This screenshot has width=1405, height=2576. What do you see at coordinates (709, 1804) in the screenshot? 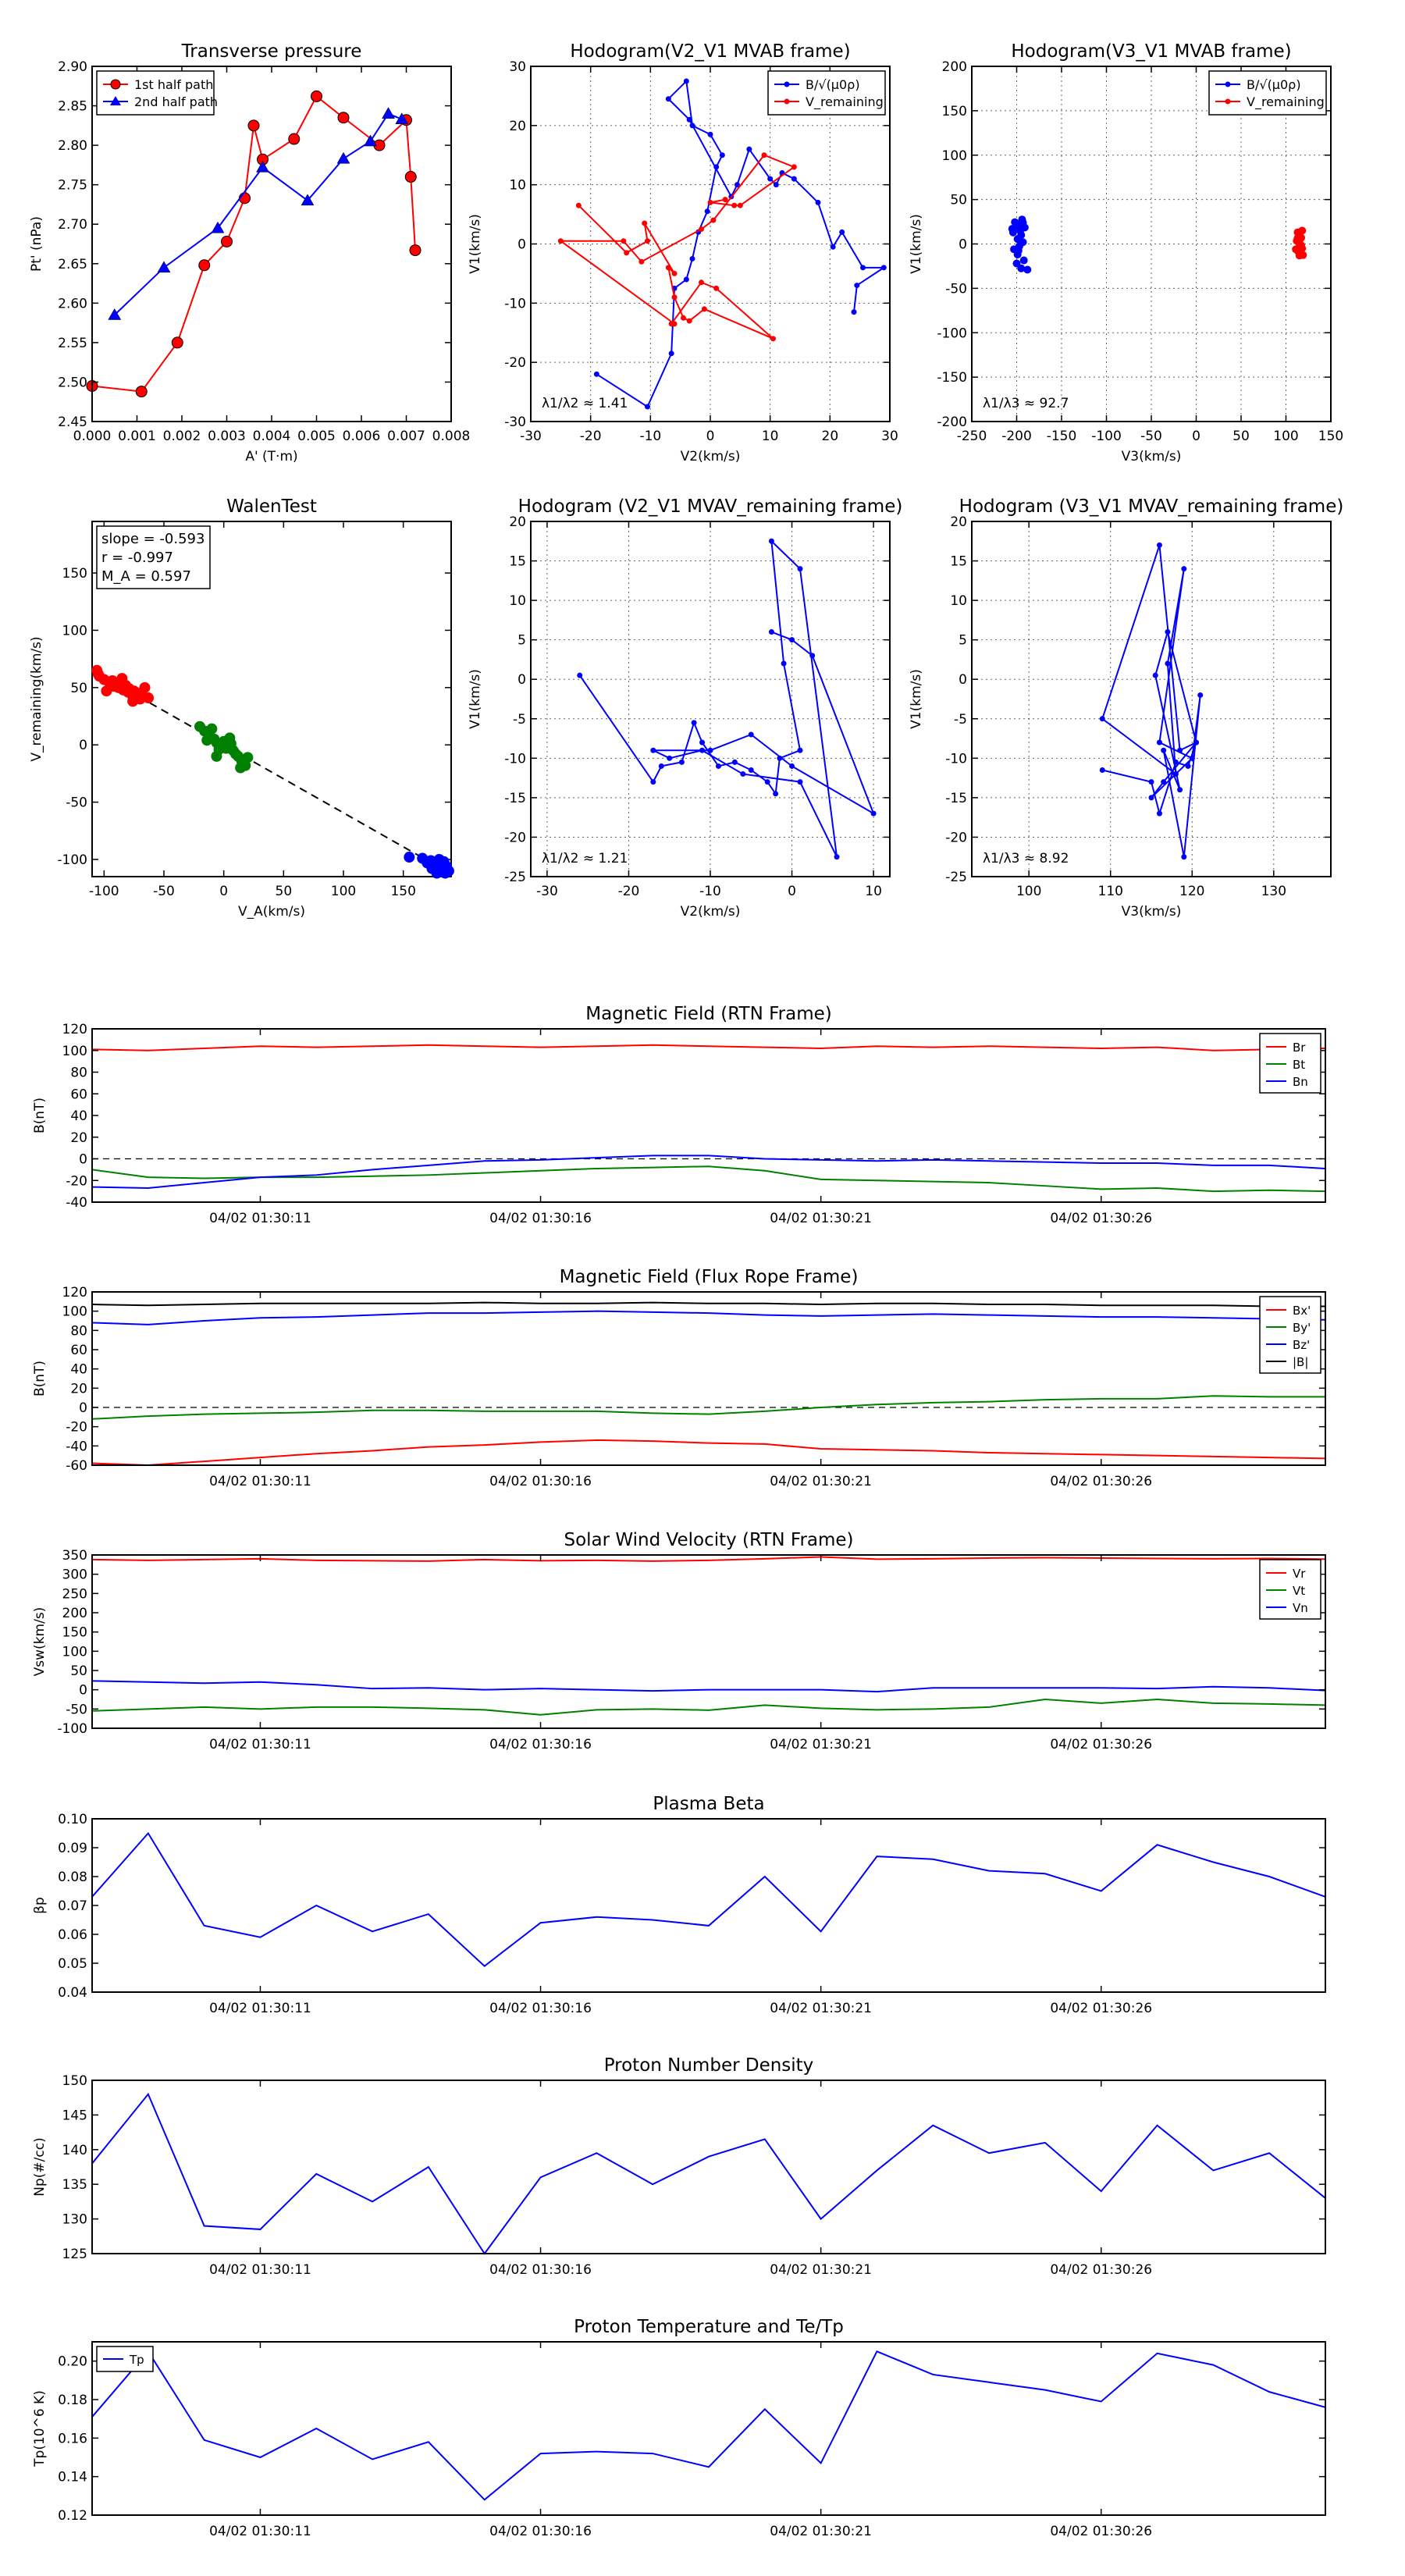
I see `chart-title: Plasma Beta` at bounding box center [709, 1804].